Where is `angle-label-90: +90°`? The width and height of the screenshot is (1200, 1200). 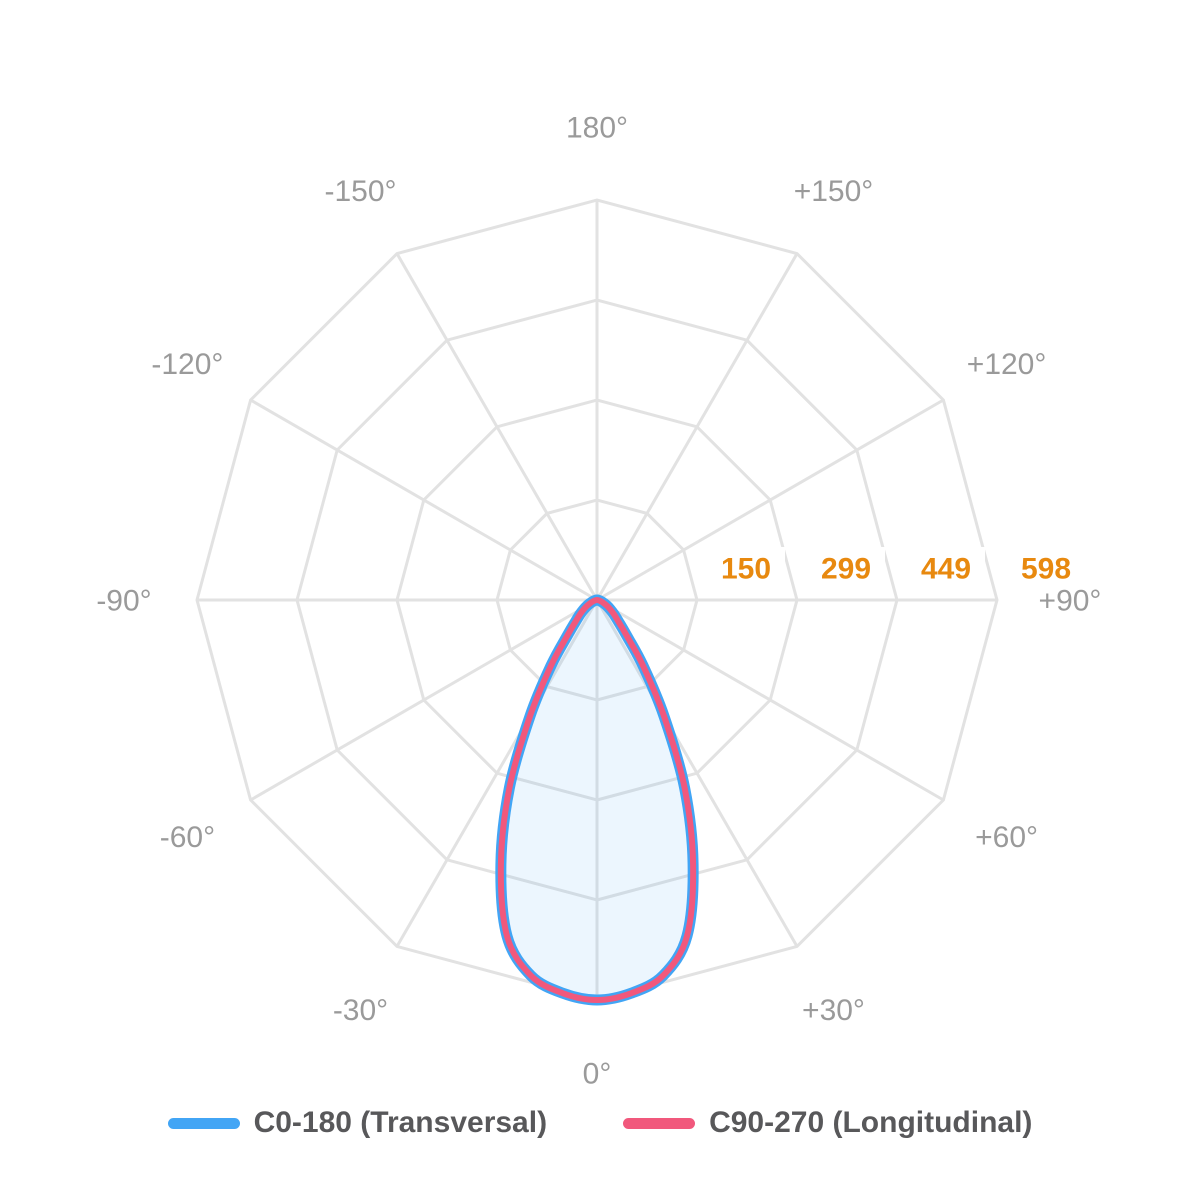
angle-label-90: +90° is located at coordinates (1070, 601).